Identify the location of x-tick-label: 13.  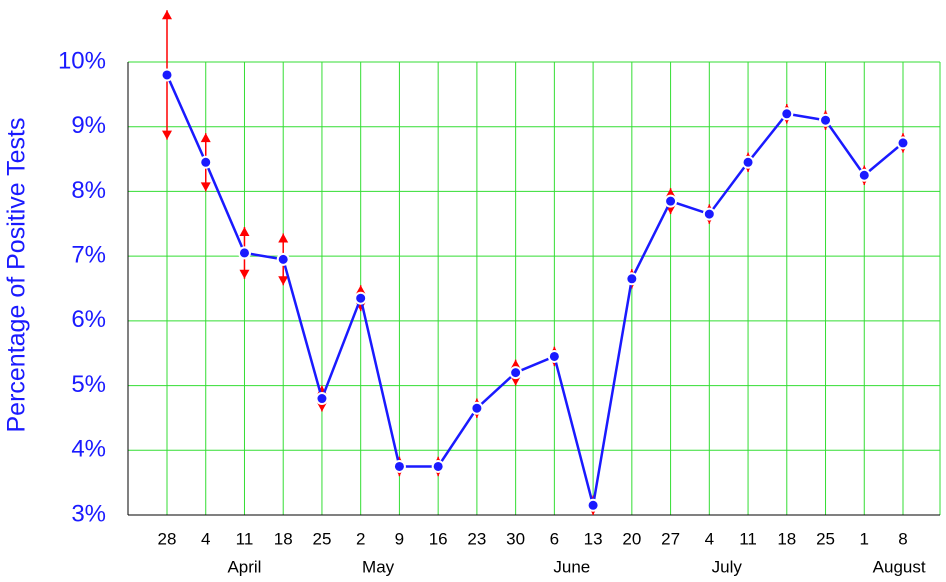
(593, 538).